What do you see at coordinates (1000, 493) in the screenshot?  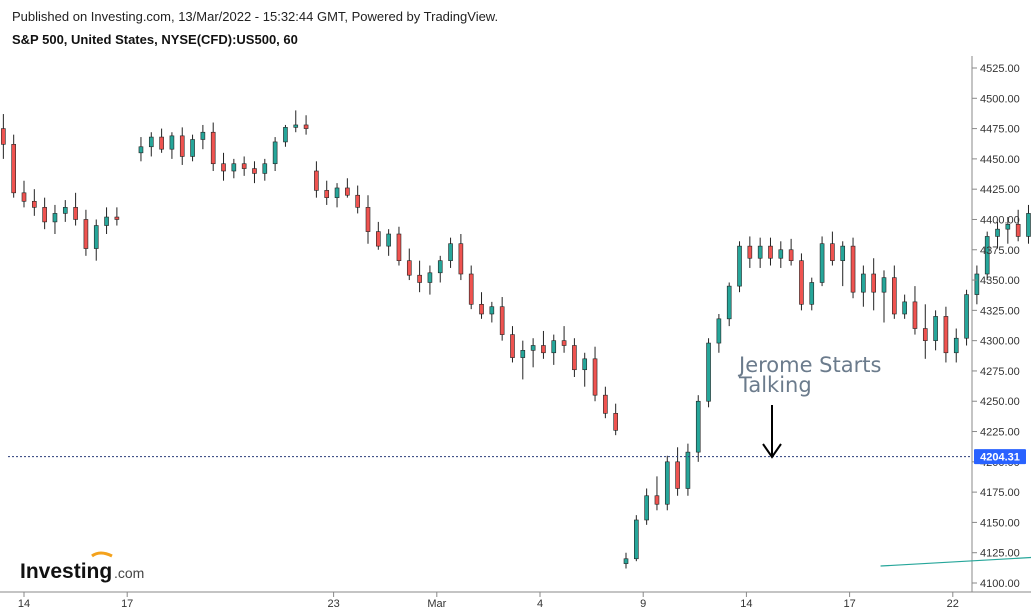 I see `y-tick-label: 4175.00` at bounding box center [1000, 493].